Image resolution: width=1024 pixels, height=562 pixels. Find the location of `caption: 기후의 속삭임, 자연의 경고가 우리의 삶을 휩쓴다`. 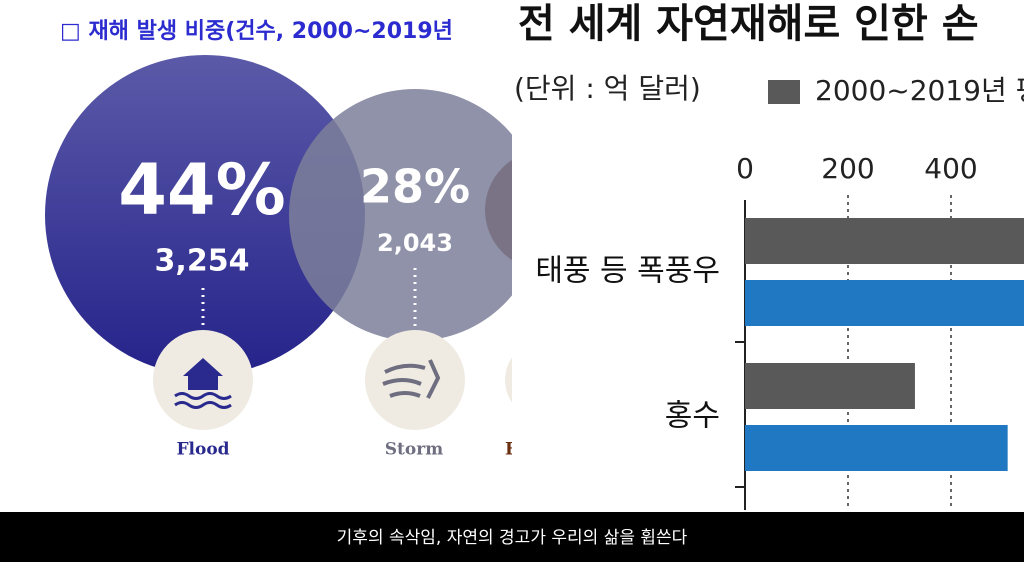

caption: 기후의 속삭임, 자연의 경고가 우리의 삶을 휩쓴다 is located at coordinates (512, 538).